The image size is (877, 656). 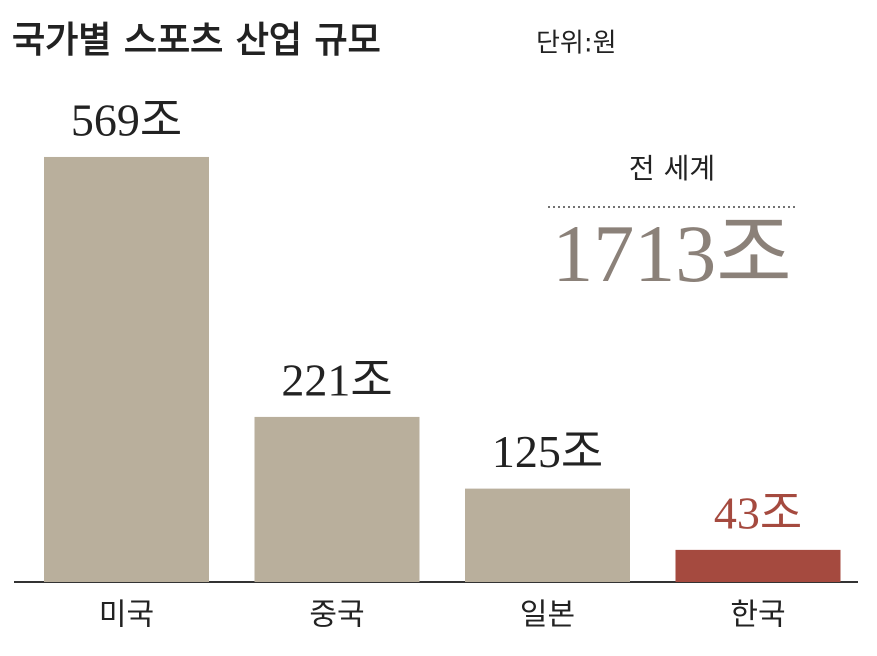 I want to click on x-tick-label: 일본, so click(x=547, y=615).